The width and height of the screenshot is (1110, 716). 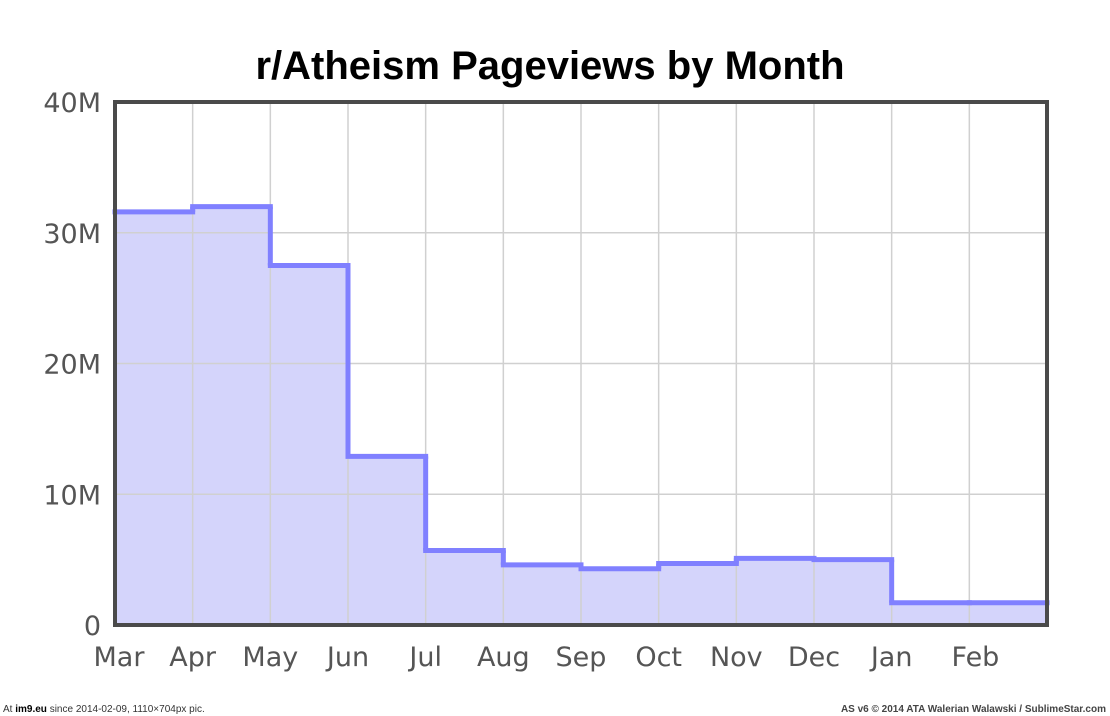 I want to click on x-tick-label: Jun, so click(x=347, y=657).